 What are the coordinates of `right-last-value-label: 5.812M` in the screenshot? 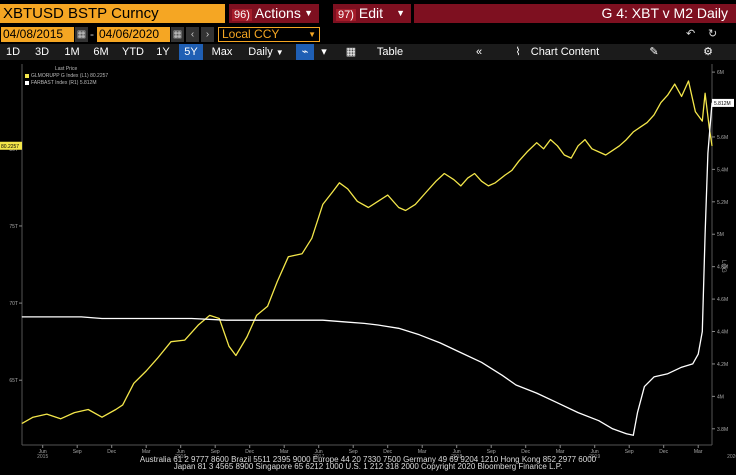 It's located at (722, 104).